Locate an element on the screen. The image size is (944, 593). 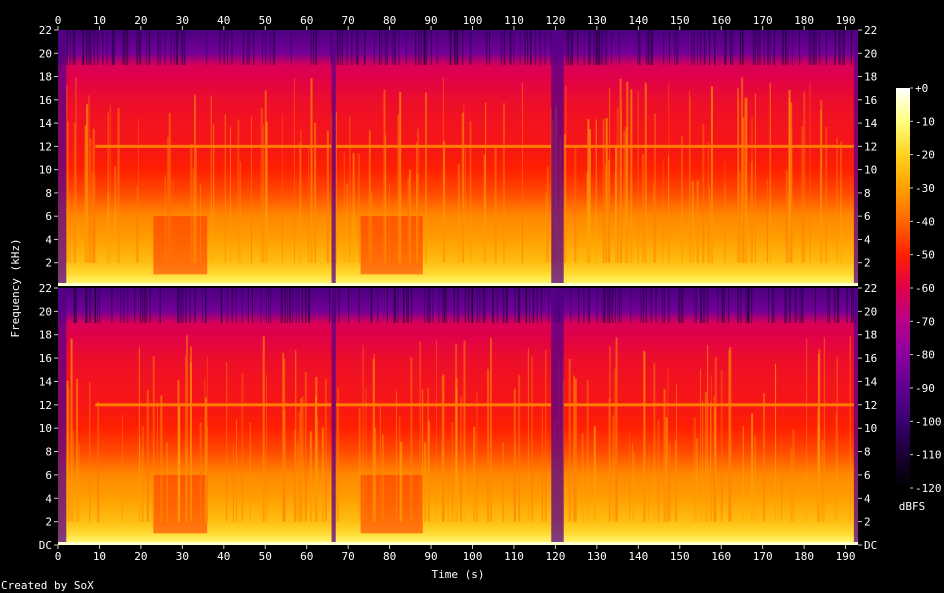
x-tick-label-top: 60 is located at coordinates (306, 20).